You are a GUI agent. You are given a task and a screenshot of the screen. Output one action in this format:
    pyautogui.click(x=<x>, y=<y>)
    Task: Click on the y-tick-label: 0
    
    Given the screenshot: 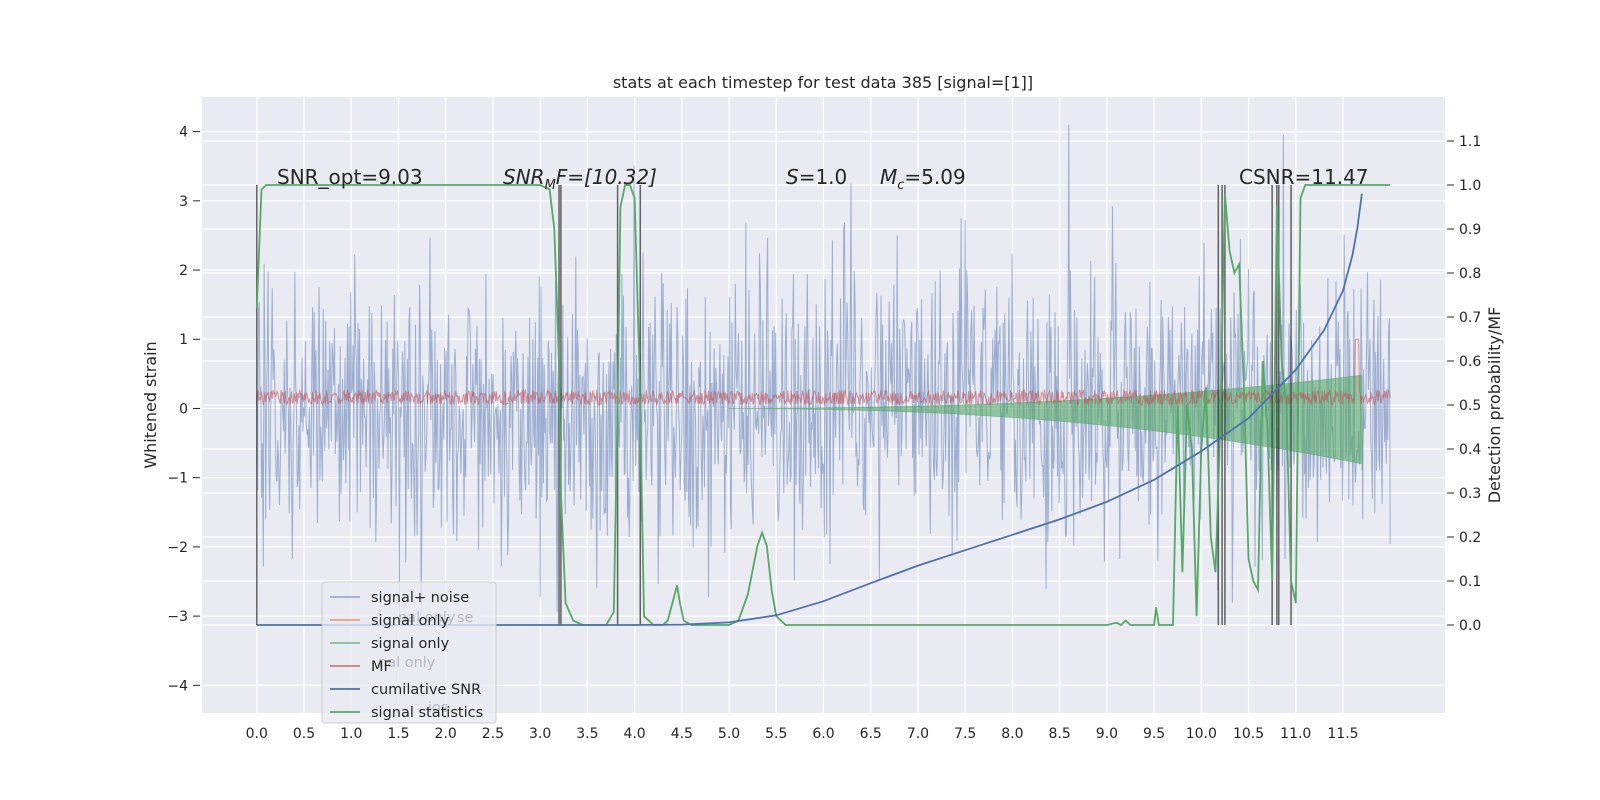 What is the action you would take?
    pyautogui.click(x=183, y=409)
    